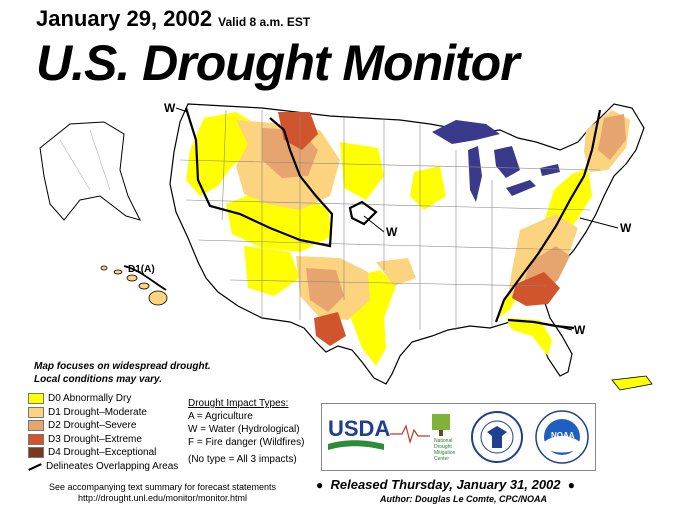 This screenshot has width=675, height=514. I want to click on ndmc-pulse-line, so click(410, 434).